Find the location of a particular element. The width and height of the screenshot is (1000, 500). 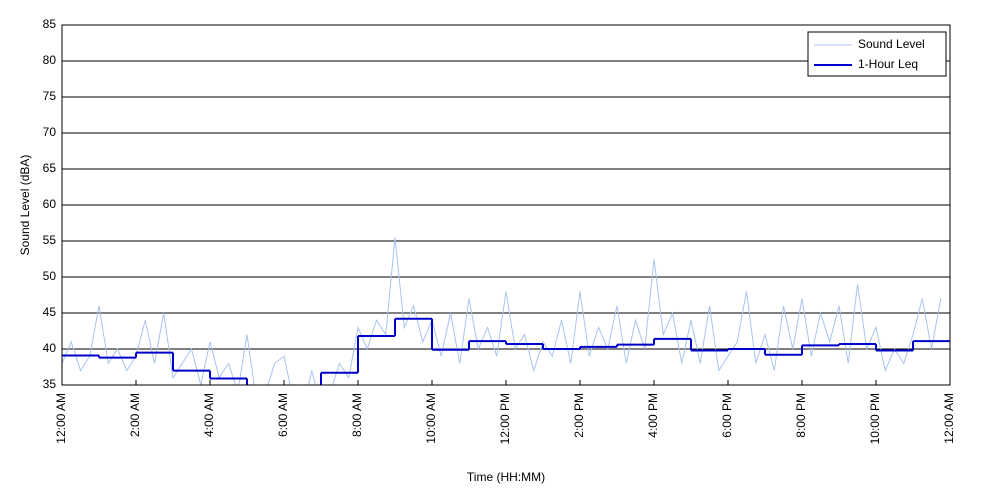

y-tick-label: 65 is located at coordinates (50, 168).